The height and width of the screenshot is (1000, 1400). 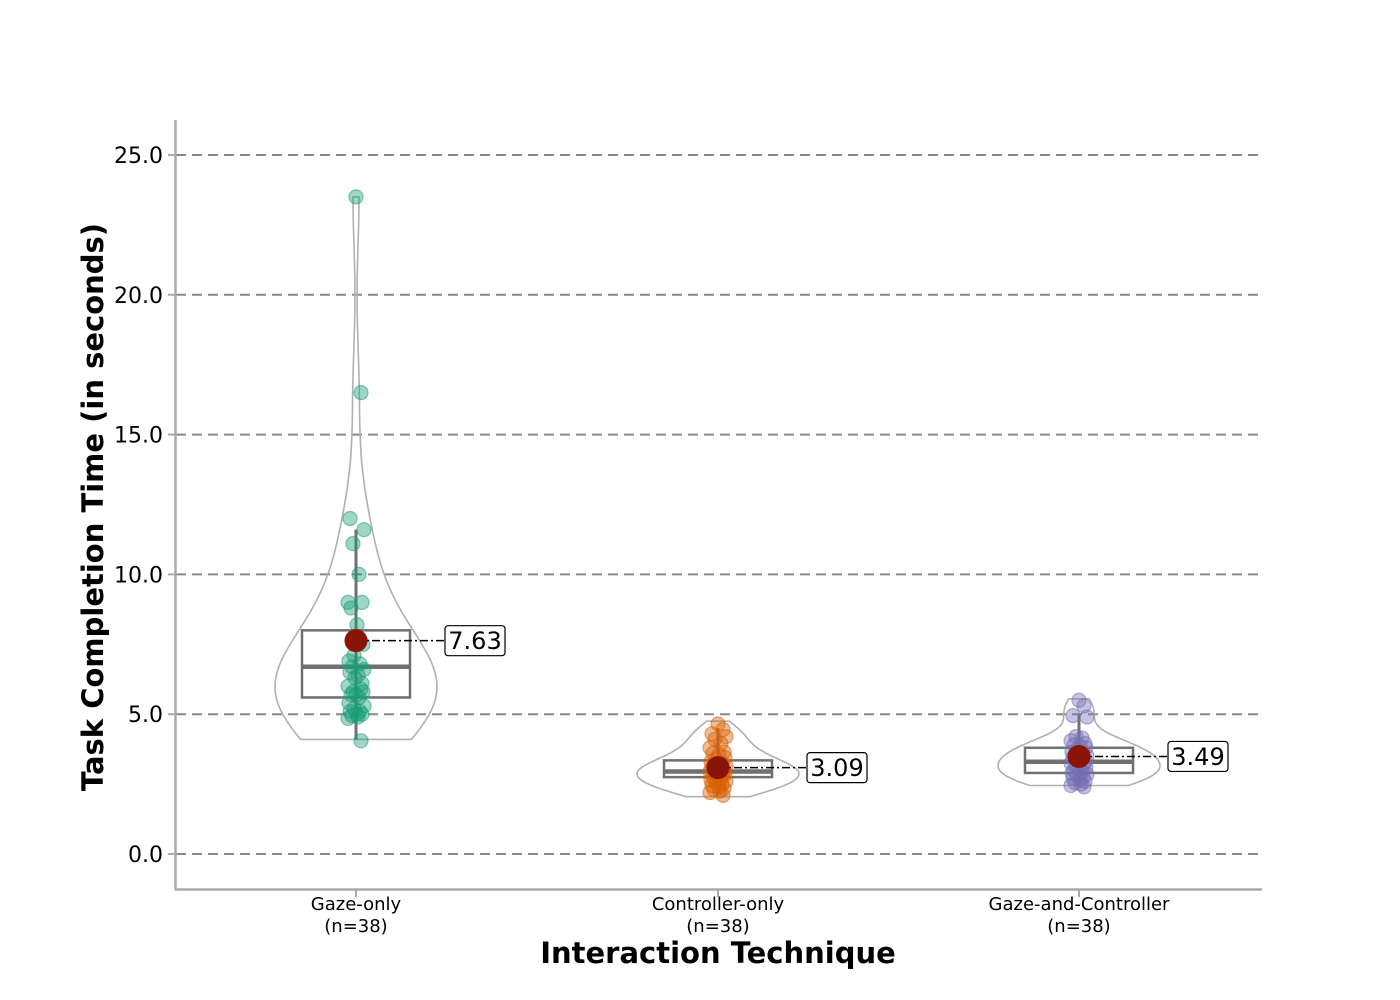 What do you see at coordinates (145, 506) in the screenshot?
I see `y-ticks: 0.0 5.0 10.0 15.0 20.0 25.0` at bounding box center [145, 506].